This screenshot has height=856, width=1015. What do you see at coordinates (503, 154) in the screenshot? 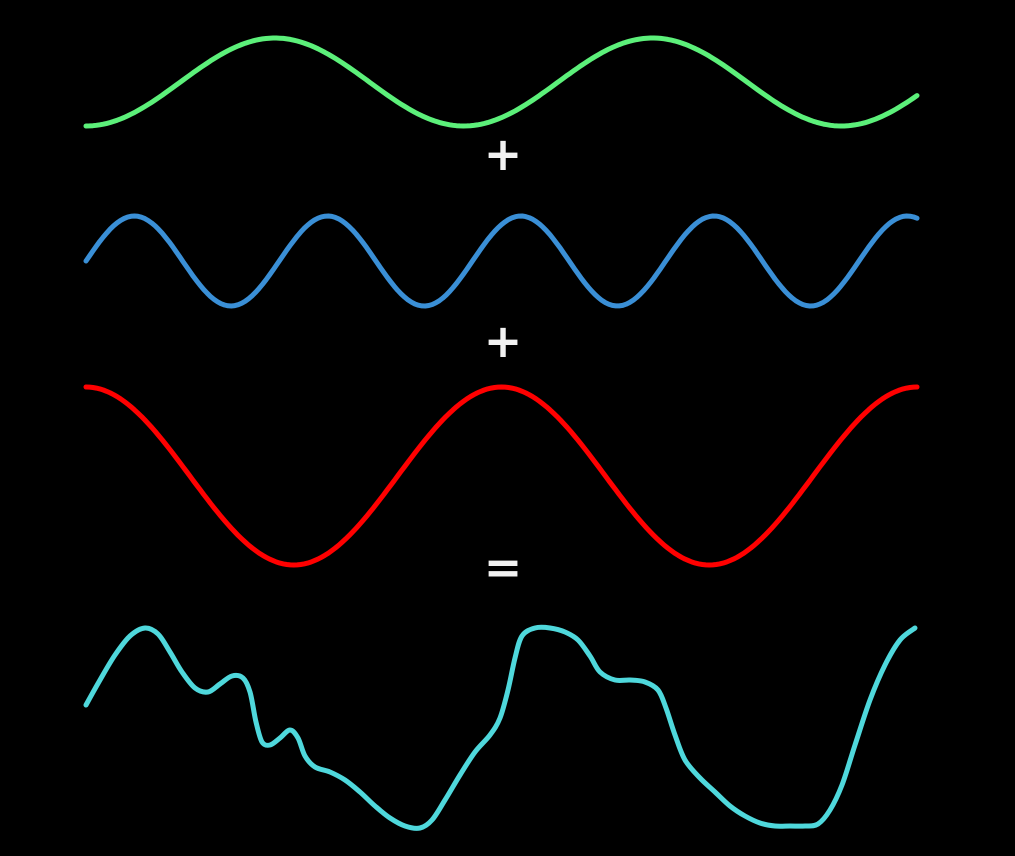
I see `plus-sign-1: +` at bounding box center [503, 154].